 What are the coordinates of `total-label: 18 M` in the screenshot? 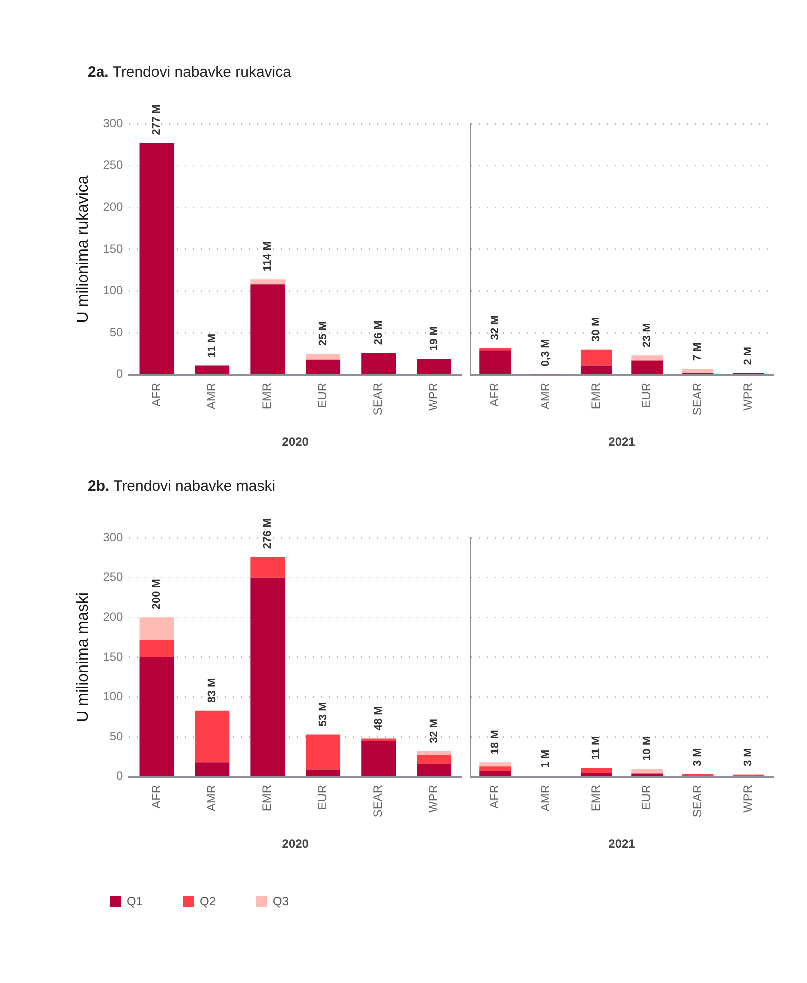 It's located at (495, 742).